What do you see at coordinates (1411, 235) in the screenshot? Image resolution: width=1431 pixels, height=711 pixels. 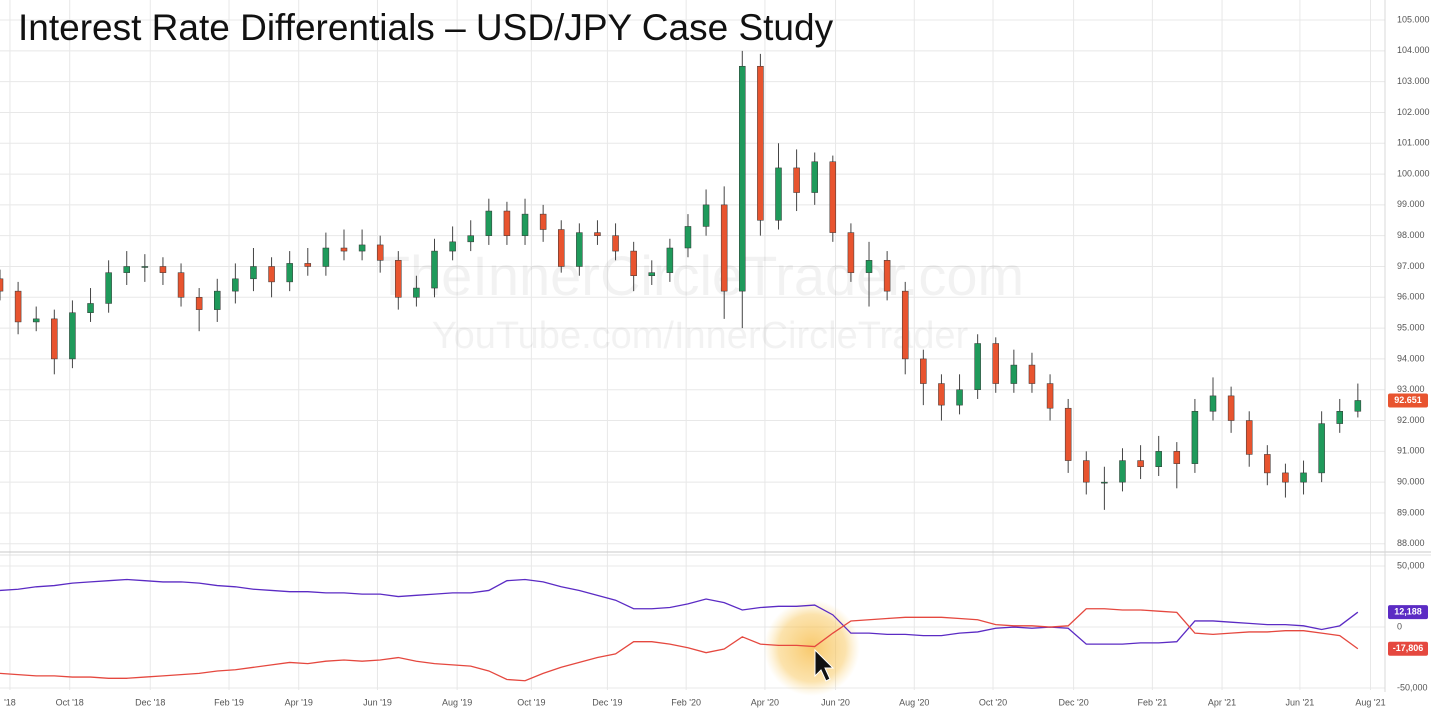 I see `y-tick-label: 98.000` at bounding box center [1411, 235].